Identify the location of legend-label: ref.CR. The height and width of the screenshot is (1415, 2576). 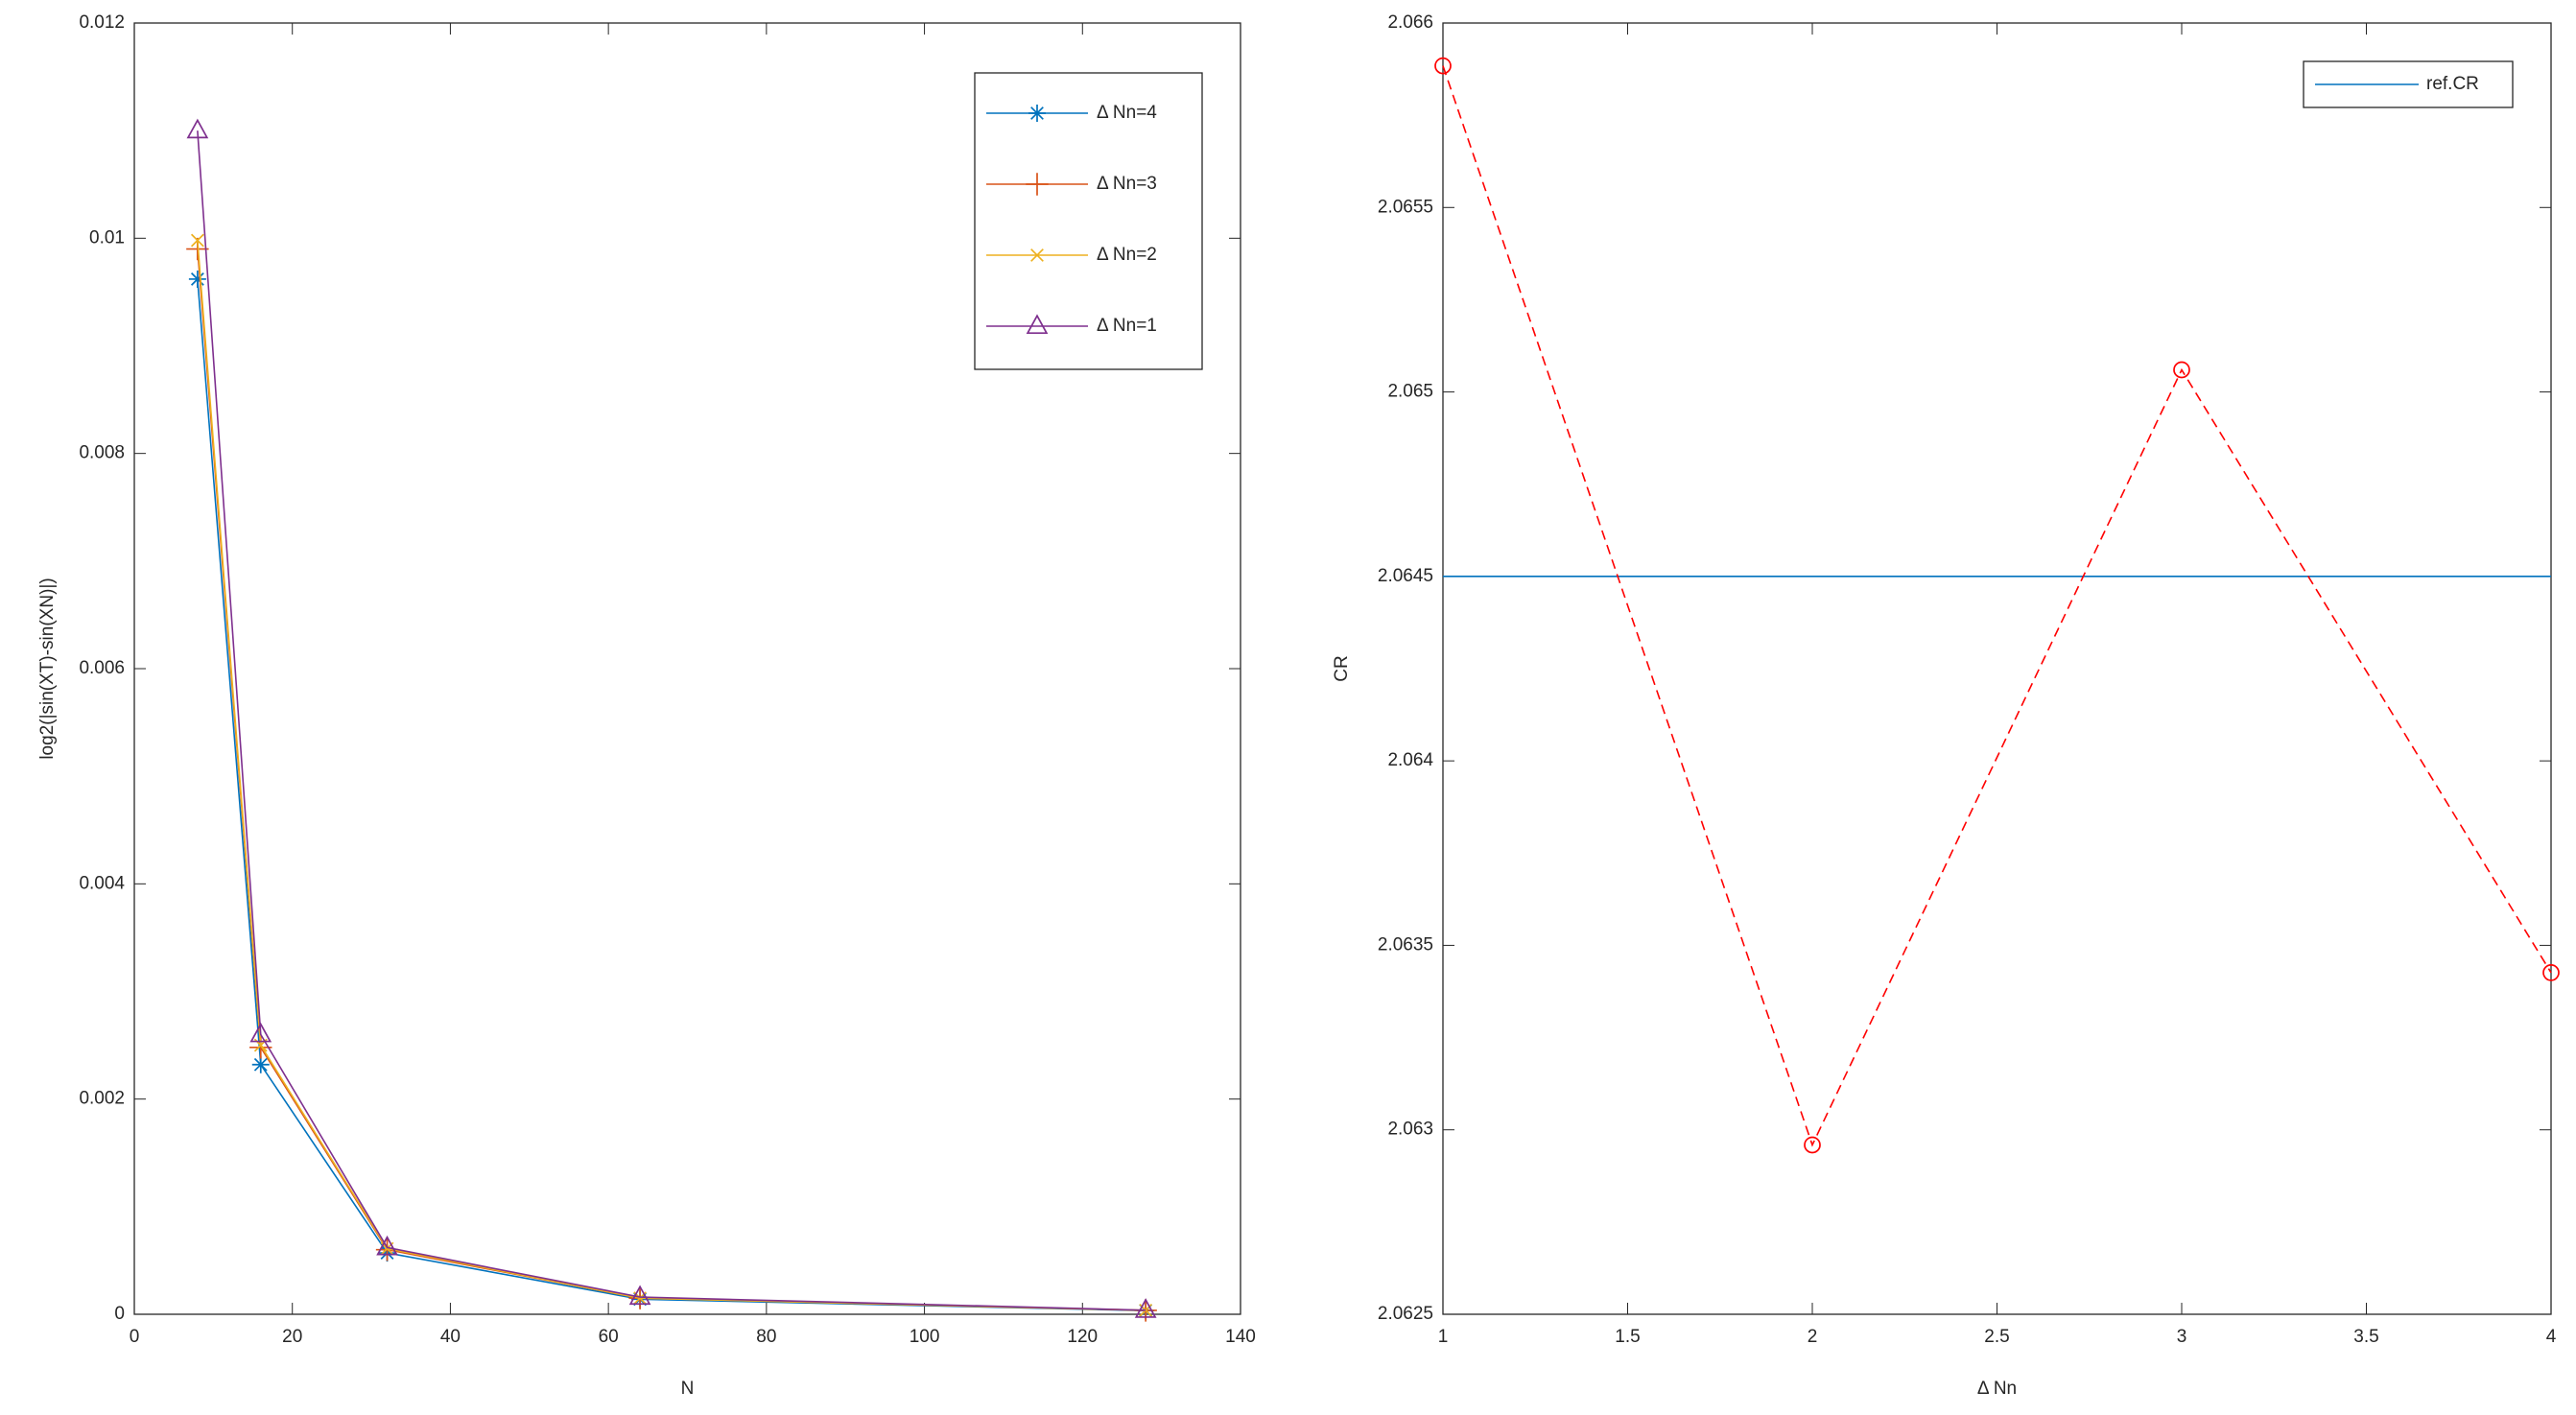
(2453, 84).